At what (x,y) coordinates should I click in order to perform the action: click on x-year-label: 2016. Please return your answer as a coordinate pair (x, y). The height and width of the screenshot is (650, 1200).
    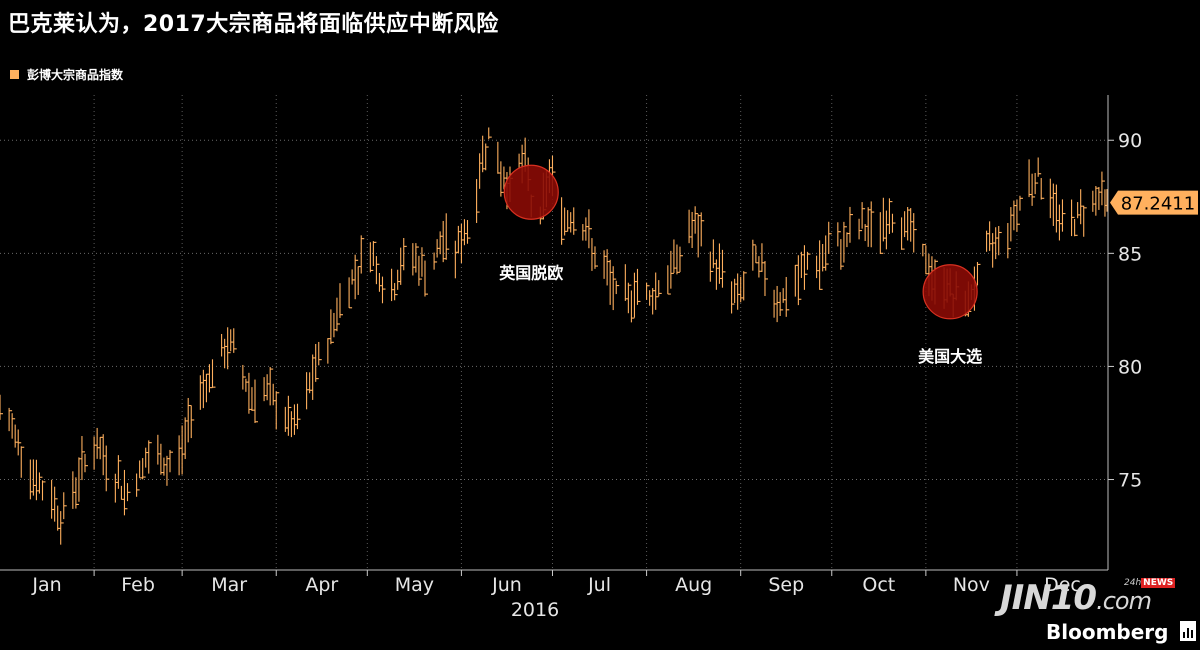
    Looking at the image, I should click on (535, 610).